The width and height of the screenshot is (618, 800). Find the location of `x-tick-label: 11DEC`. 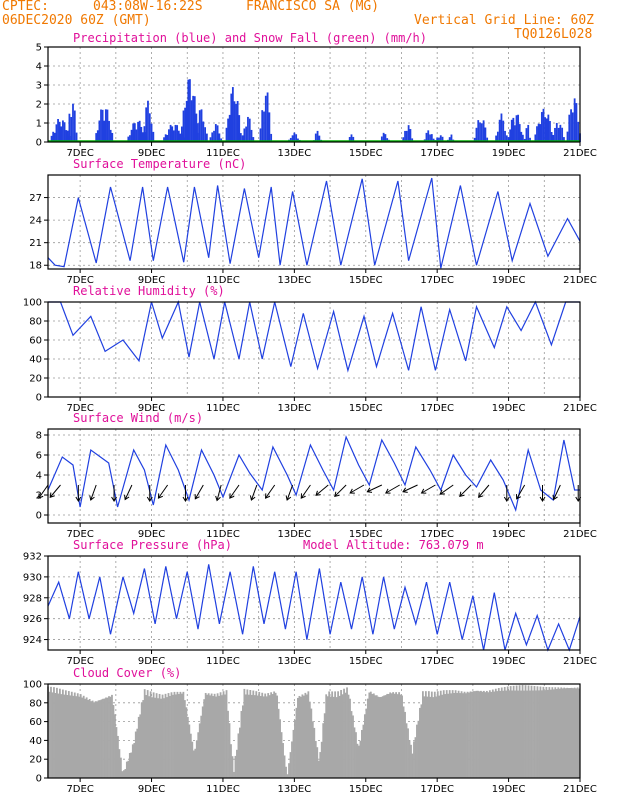

x-tick-label: 11DEC is located at coordinates (223, 661).